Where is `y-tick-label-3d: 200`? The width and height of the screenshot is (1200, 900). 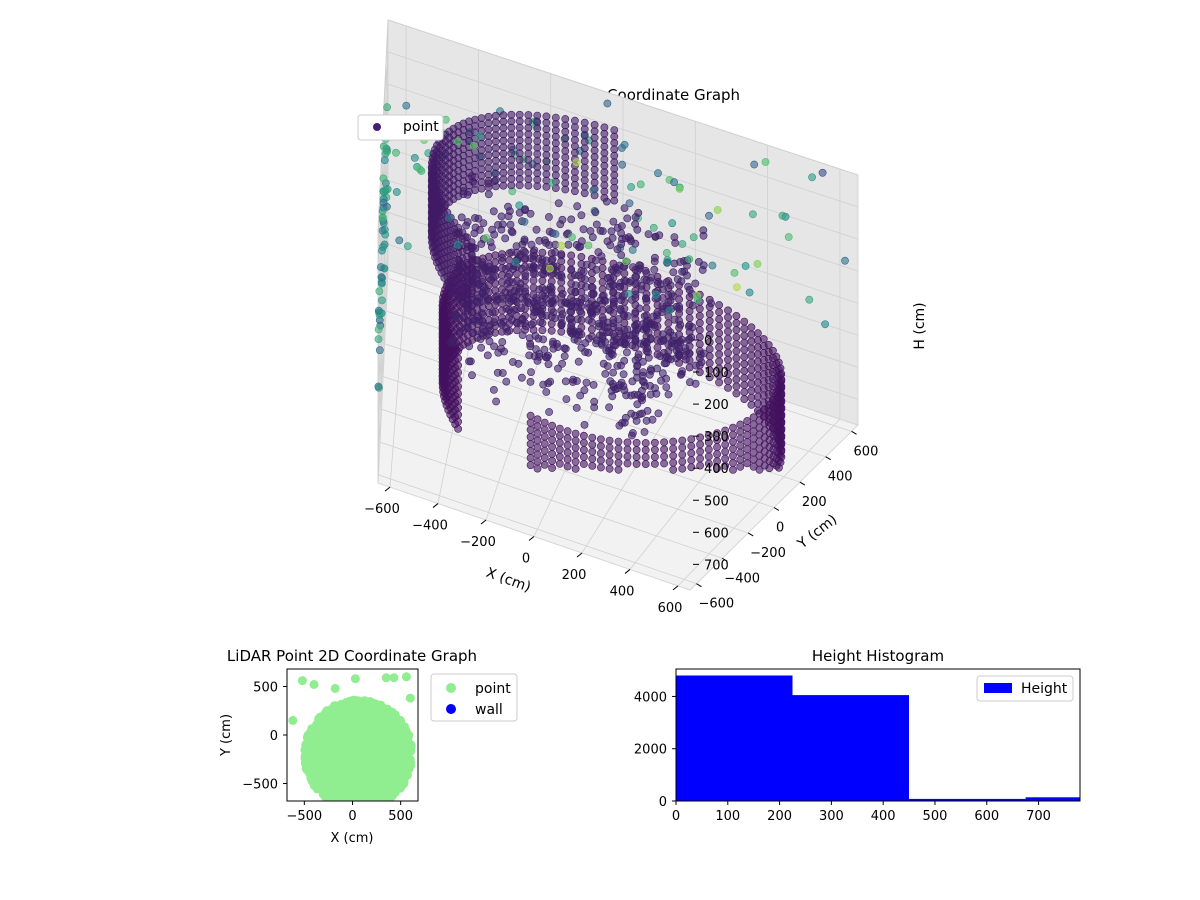 y-tick-label-3d: 200 is located at coordinates (814, 502).